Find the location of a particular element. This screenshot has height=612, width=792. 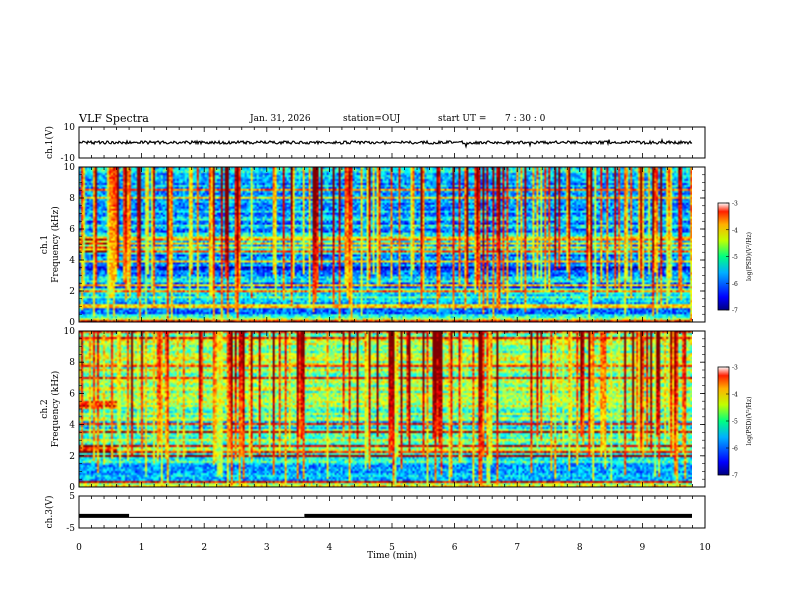

ch2-spectrogram-cb-tick-label: -4 is located at coordinates (735, 395).